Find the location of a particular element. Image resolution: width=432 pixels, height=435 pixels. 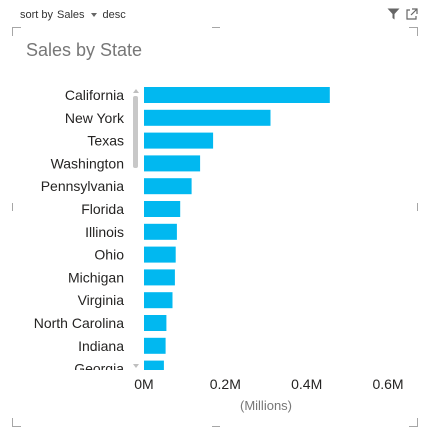

bar-indiana is located at coordinates (155, 345).